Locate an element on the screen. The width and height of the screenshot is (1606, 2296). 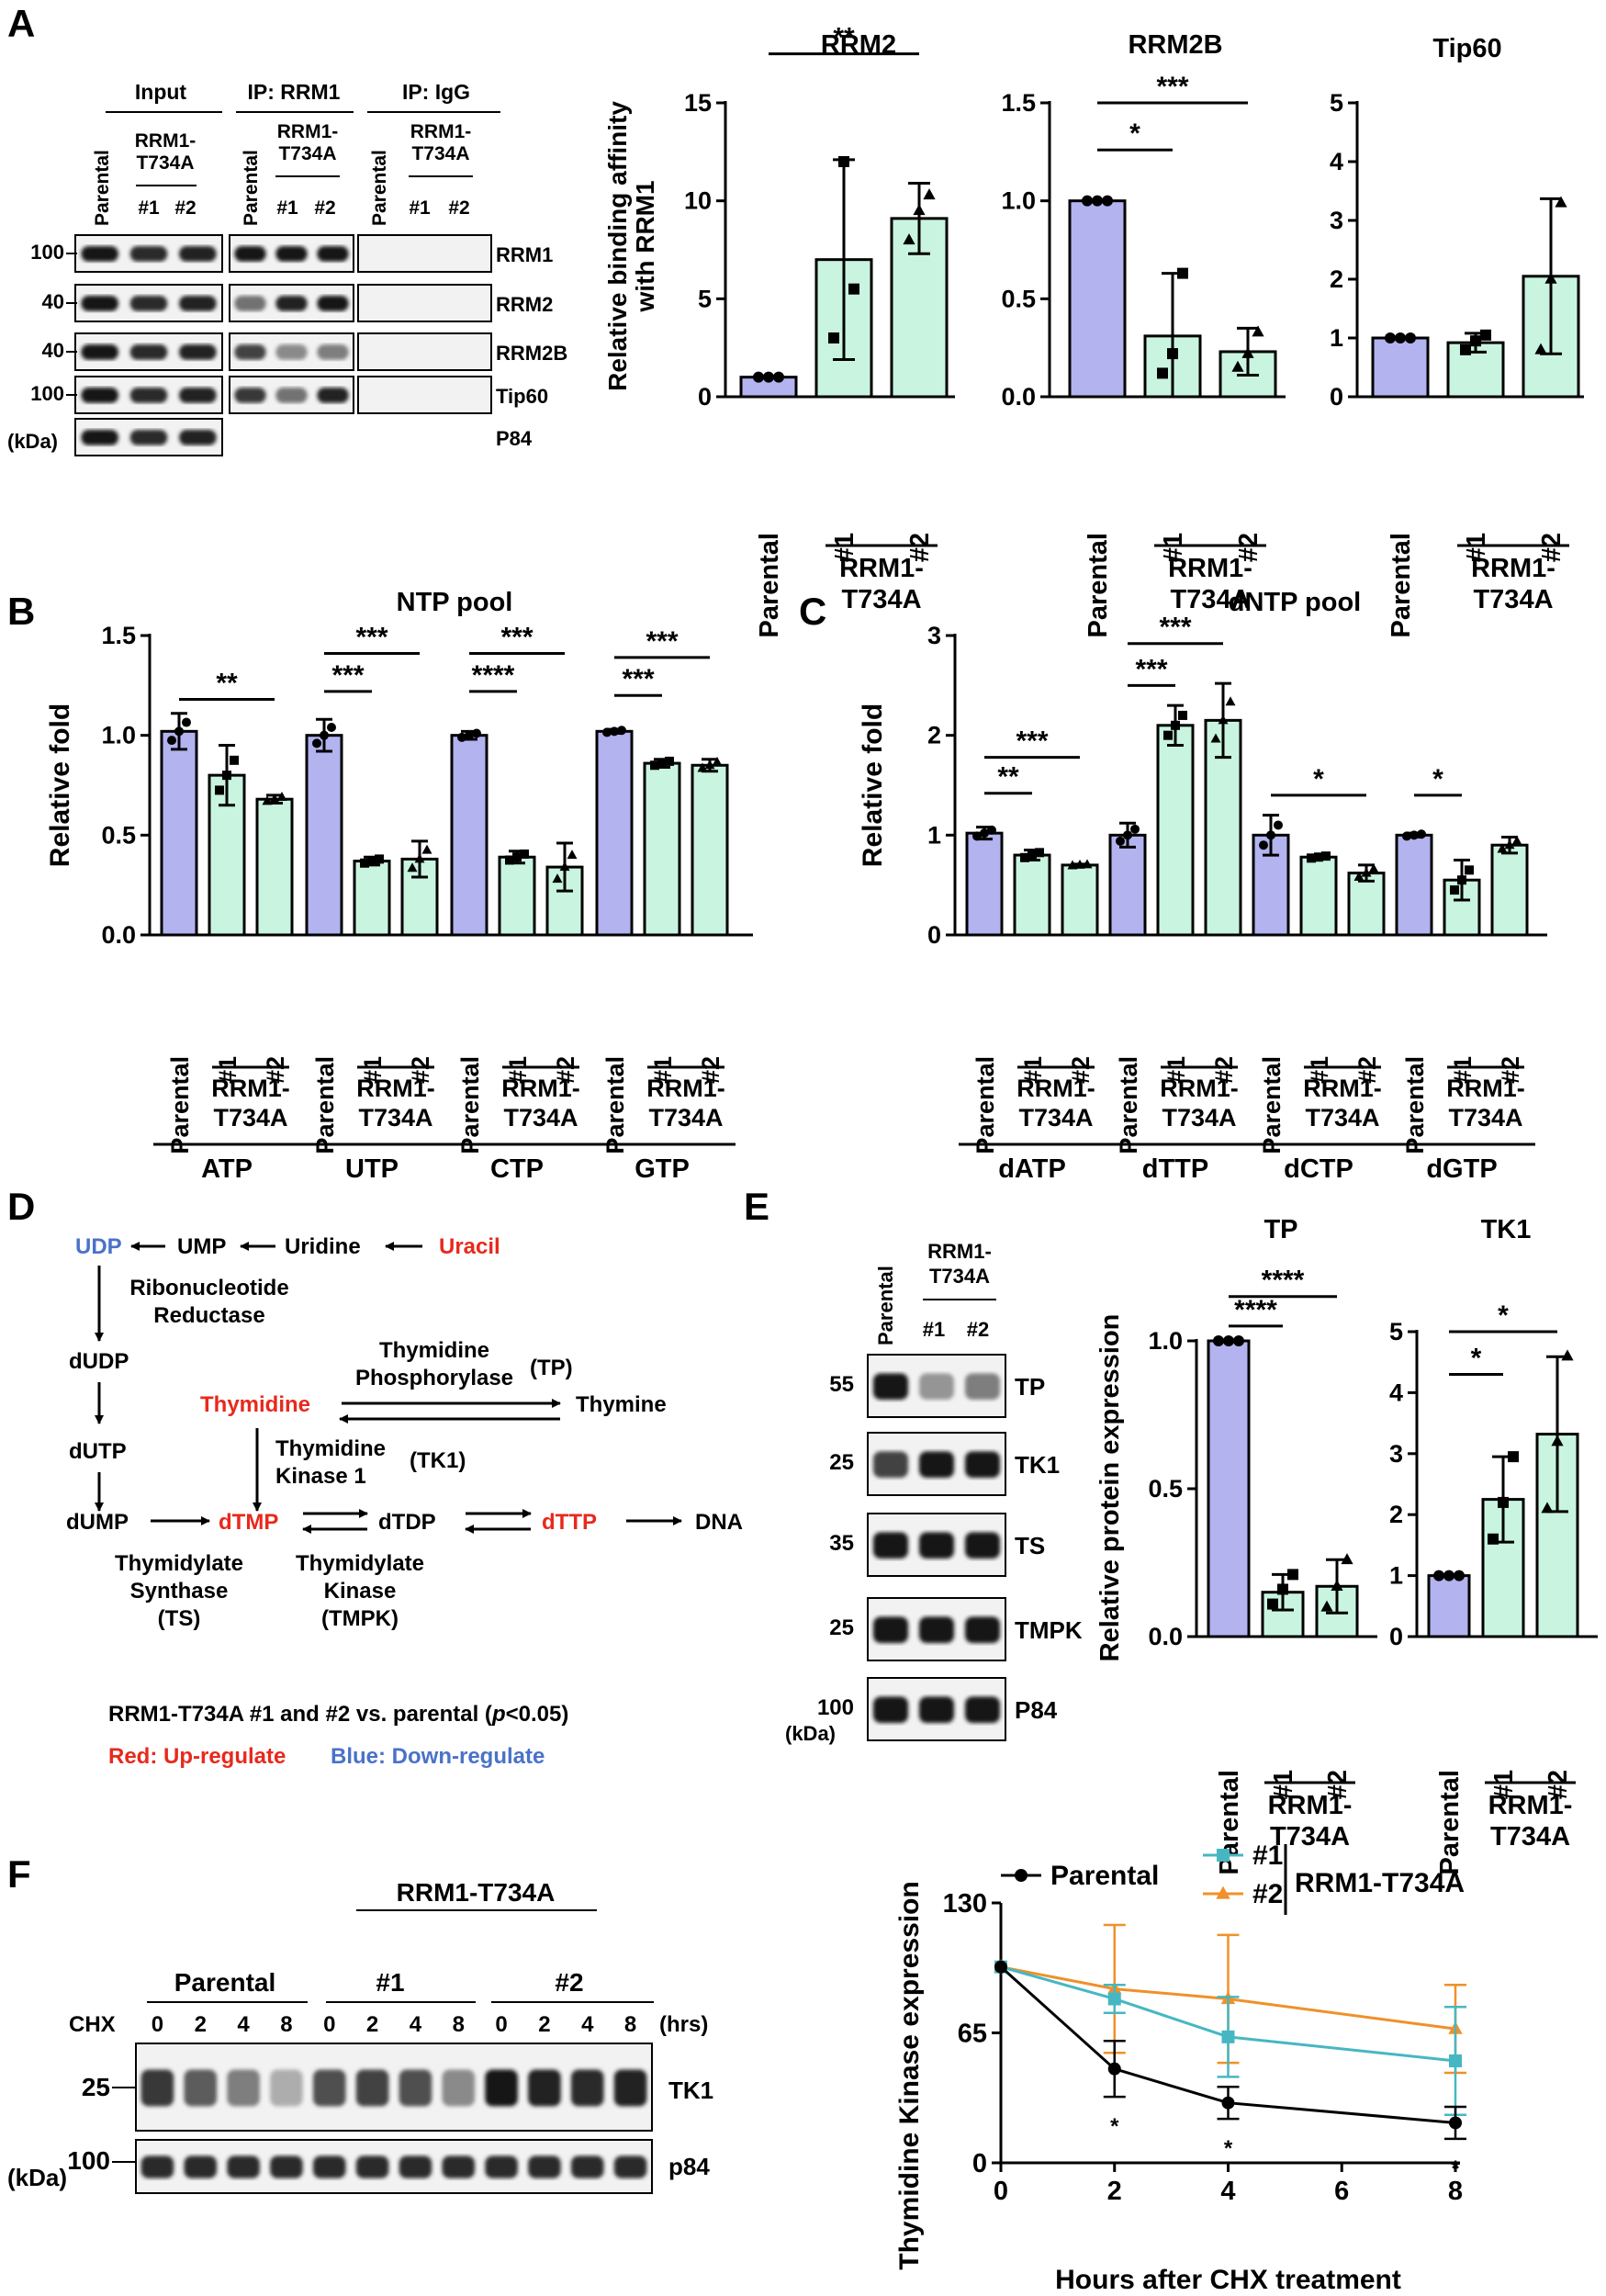
x-tick-label: 2 is located at coordinates (1114, 2191).